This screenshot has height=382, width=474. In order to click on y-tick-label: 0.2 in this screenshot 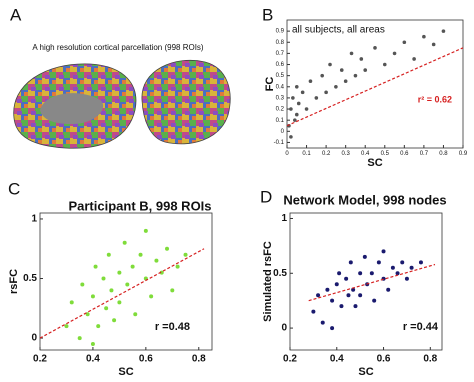, I will do `click(280, 110)`.